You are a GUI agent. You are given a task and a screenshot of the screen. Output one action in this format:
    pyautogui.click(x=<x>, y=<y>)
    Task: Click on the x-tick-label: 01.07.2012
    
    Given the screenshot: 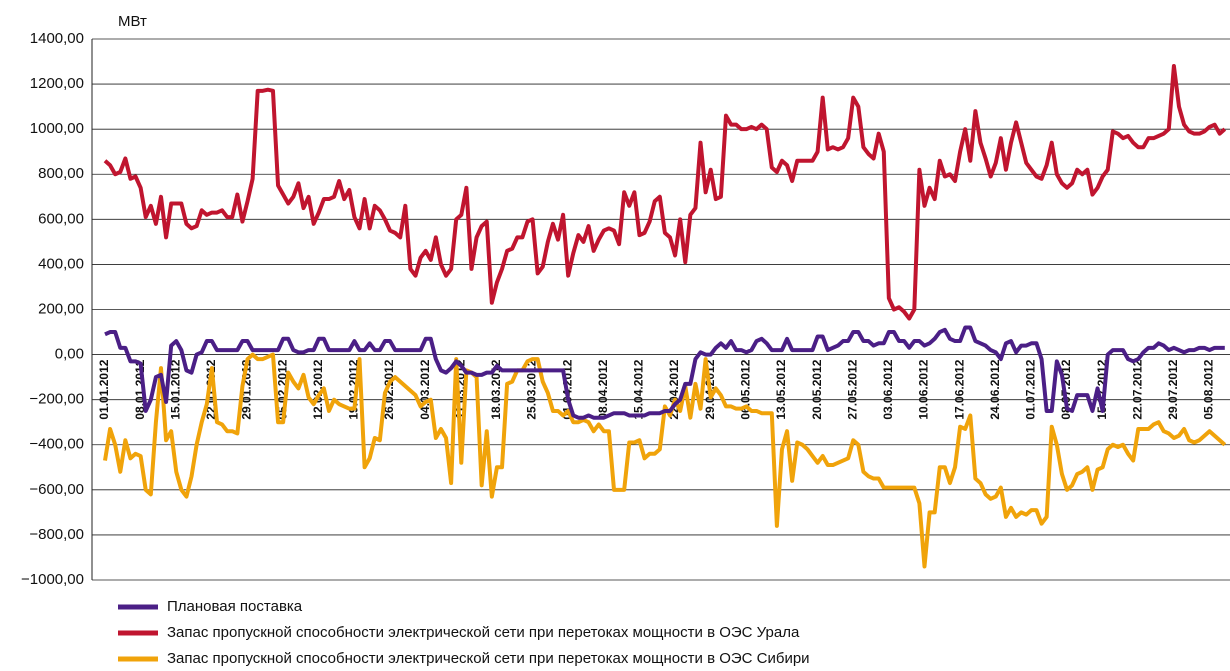 What is the action you would take?
    pyautogui.click(x=1031, y=389)
    